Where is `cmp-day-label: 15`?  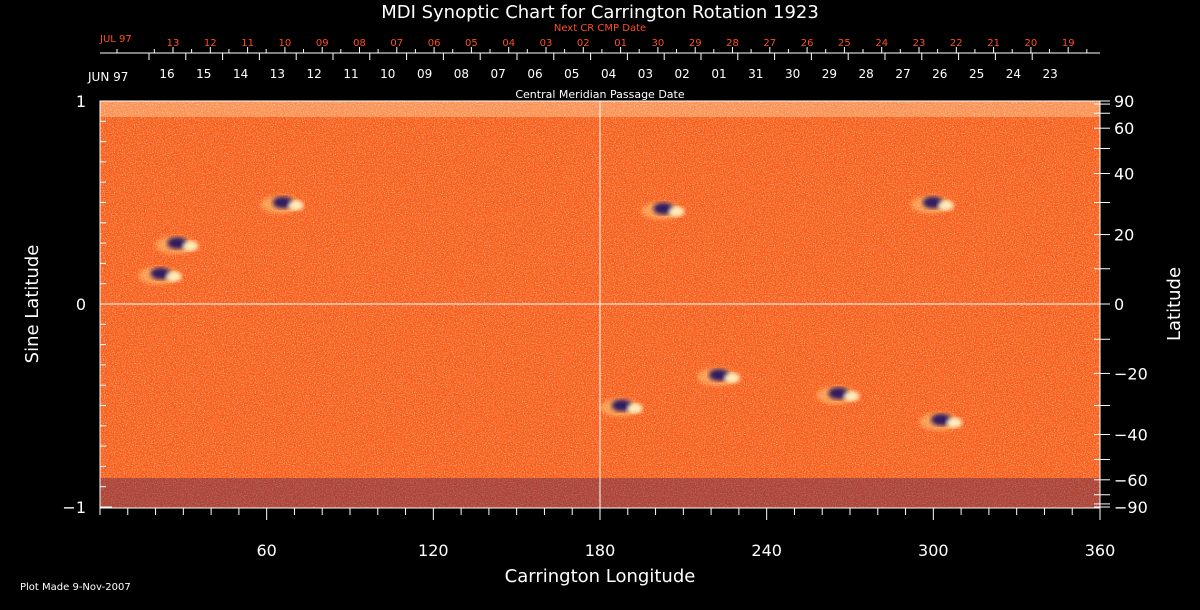 cmp-day-label: 15 is located at coordinates (203, 74).